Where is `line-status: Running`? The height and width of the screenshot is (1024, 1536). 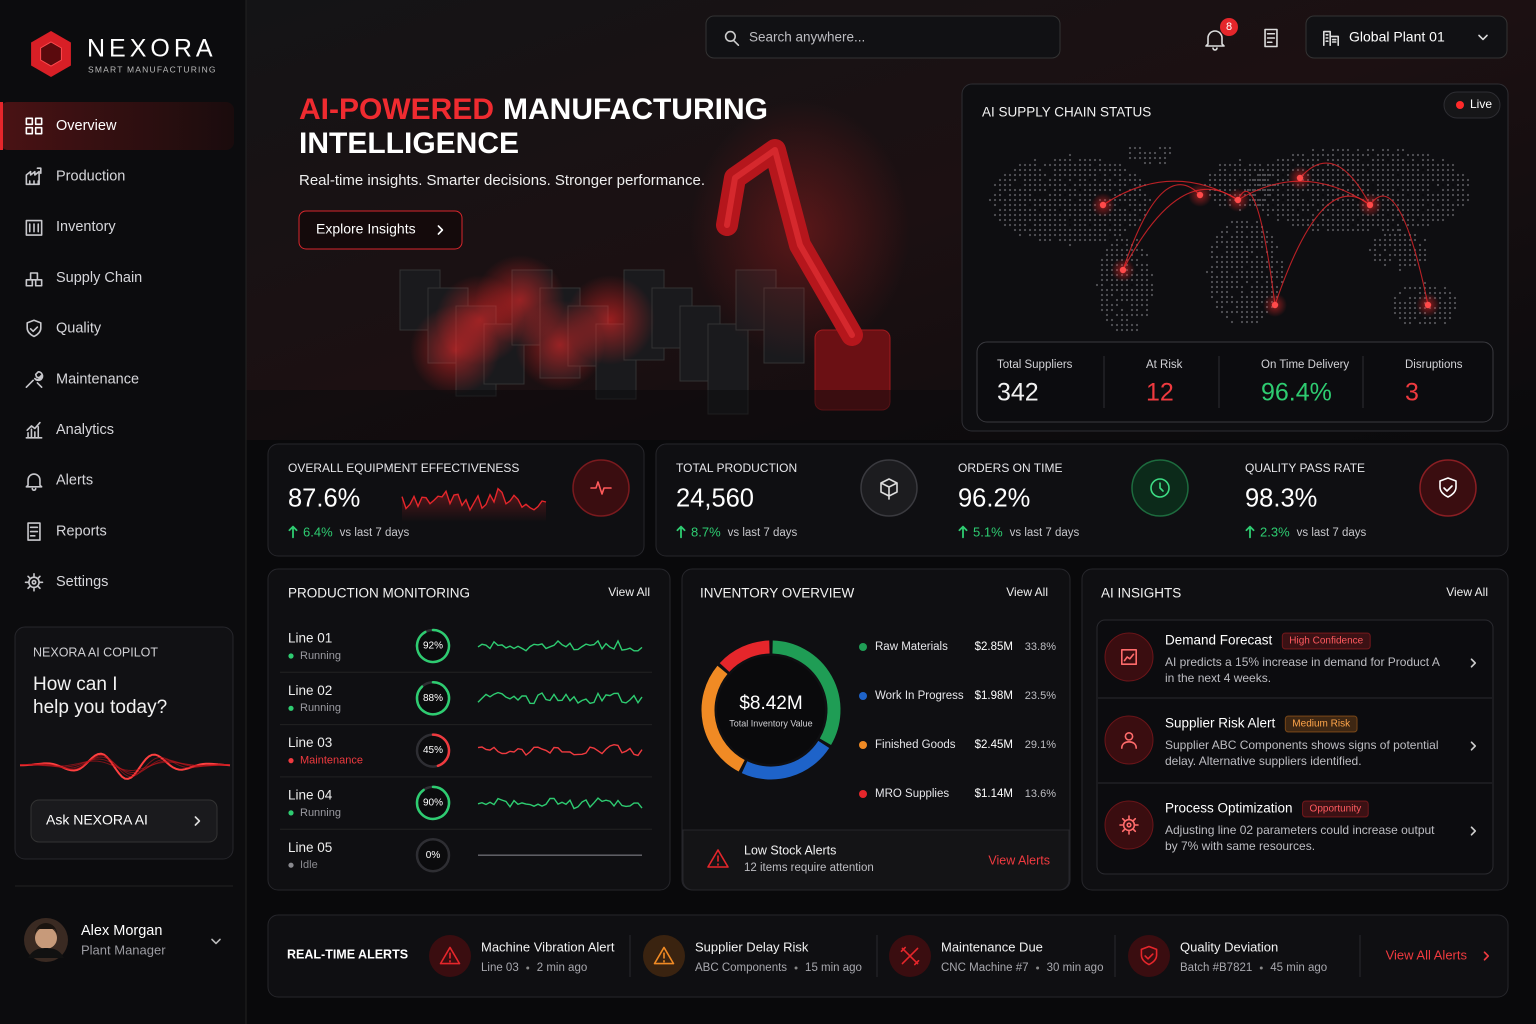 line-status: Running is located at coordinates (320, 656).